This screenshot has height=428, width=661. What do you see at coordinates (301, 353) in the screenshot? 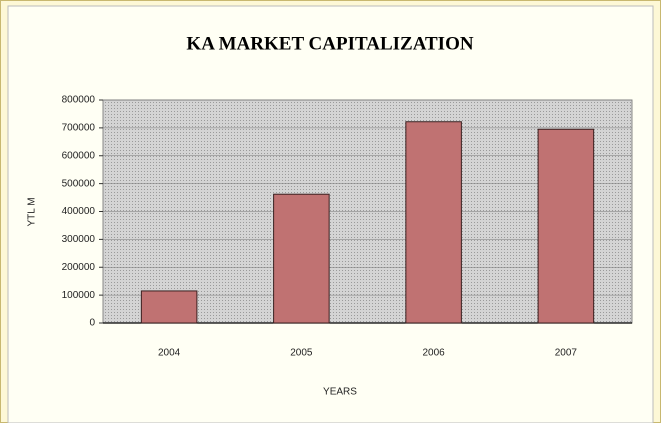
I see `x-tick-label: 2005` at bounding box center [301, 353].